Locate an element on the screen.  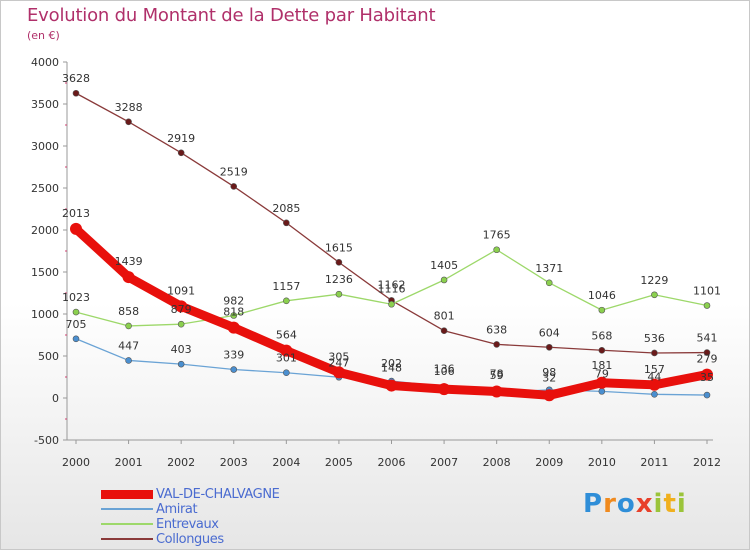
x-tick-label: 2010 is located at coordinates (602, 462).